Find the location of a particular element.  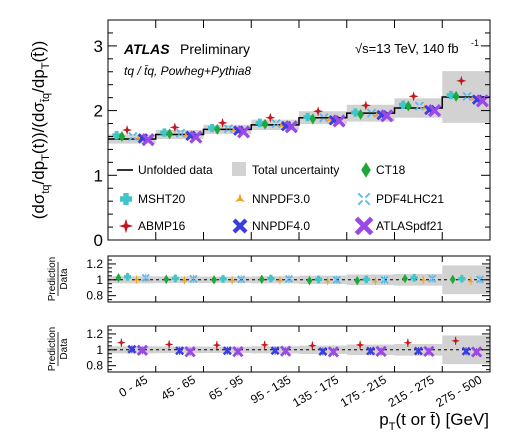

legend-ct18-marker is located at coordinates (366, 170).